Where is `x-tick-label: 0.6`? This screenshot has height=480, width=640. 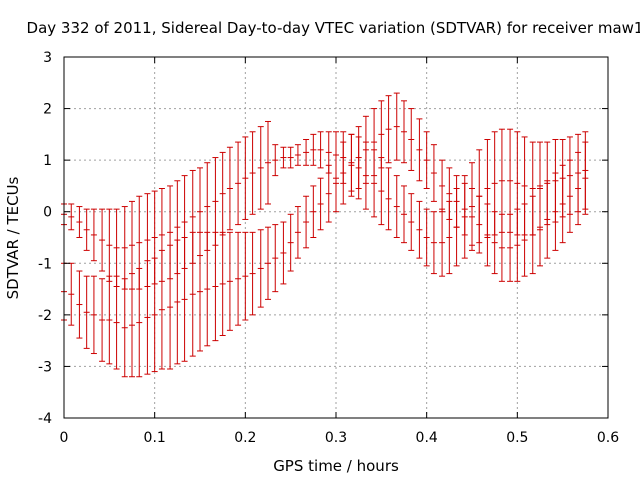 x-tick-label: 0.6 is located at coordinates (608, 438).